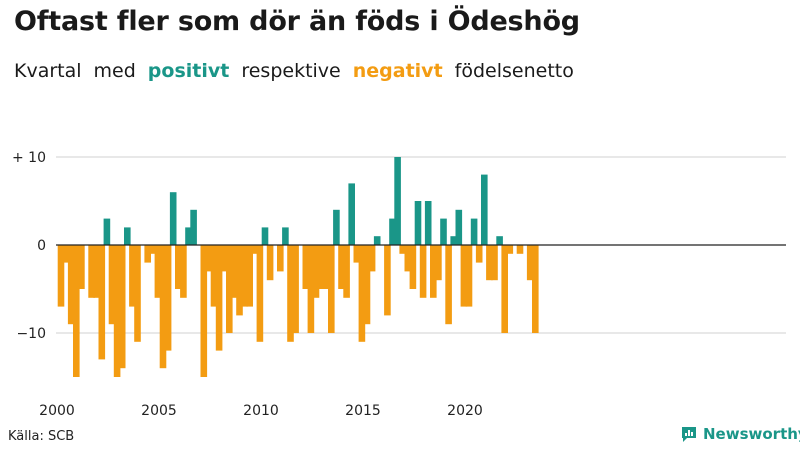  What do you see at coordinates (261, 411) in the screenshot?
I see `x-tick-label: 2010` at bounding box center [261, 411].